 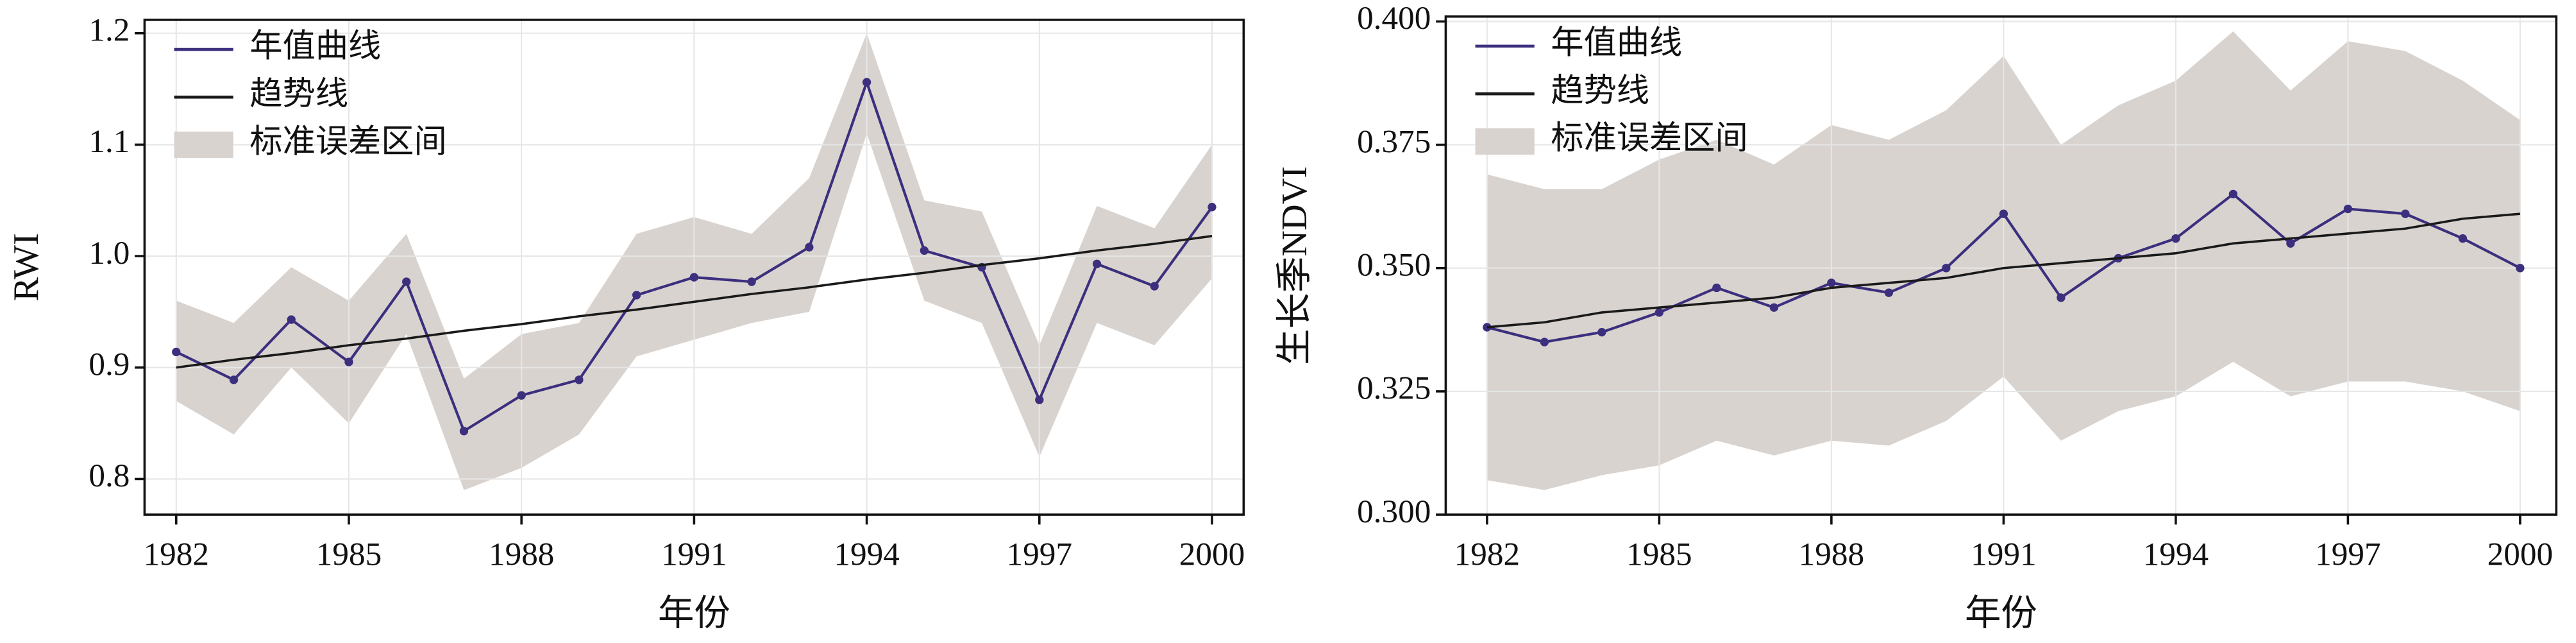 What do you see at coordinates (1394, 18) in the screenshot?
I see `y-tick-label: 0.400` at bounding box center [1394, 18].